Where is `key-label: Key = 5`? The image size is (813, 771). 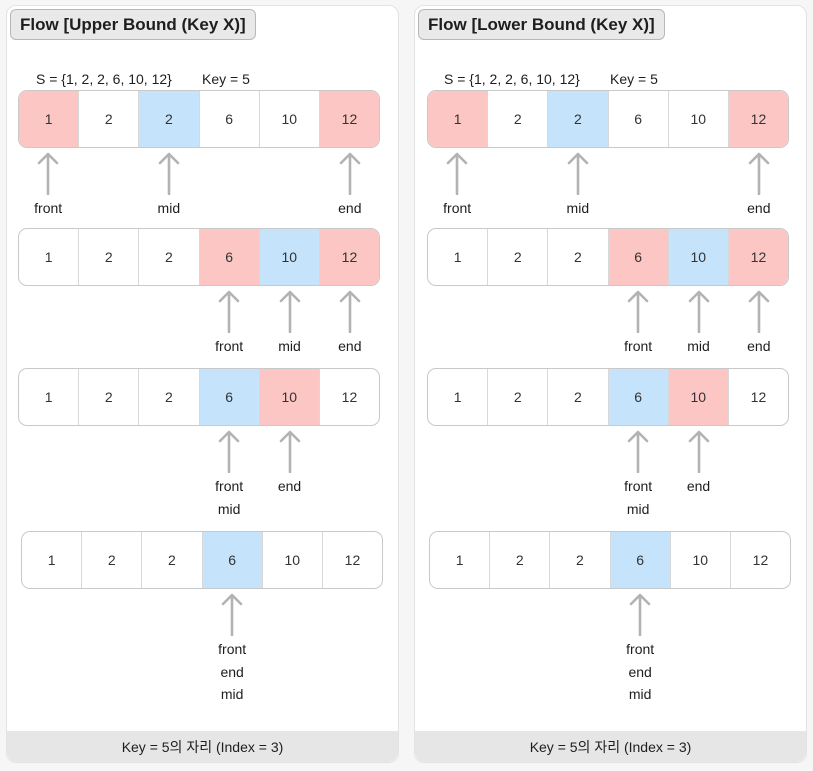 key-label: Key = 5 is located at coordinates (634, 79).